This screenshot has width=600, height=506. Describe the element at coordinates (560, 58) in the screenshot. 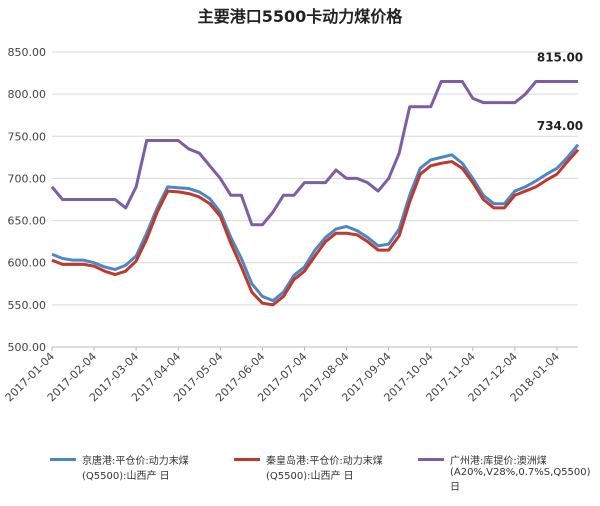

I see `data-label: 815.00` at that location.